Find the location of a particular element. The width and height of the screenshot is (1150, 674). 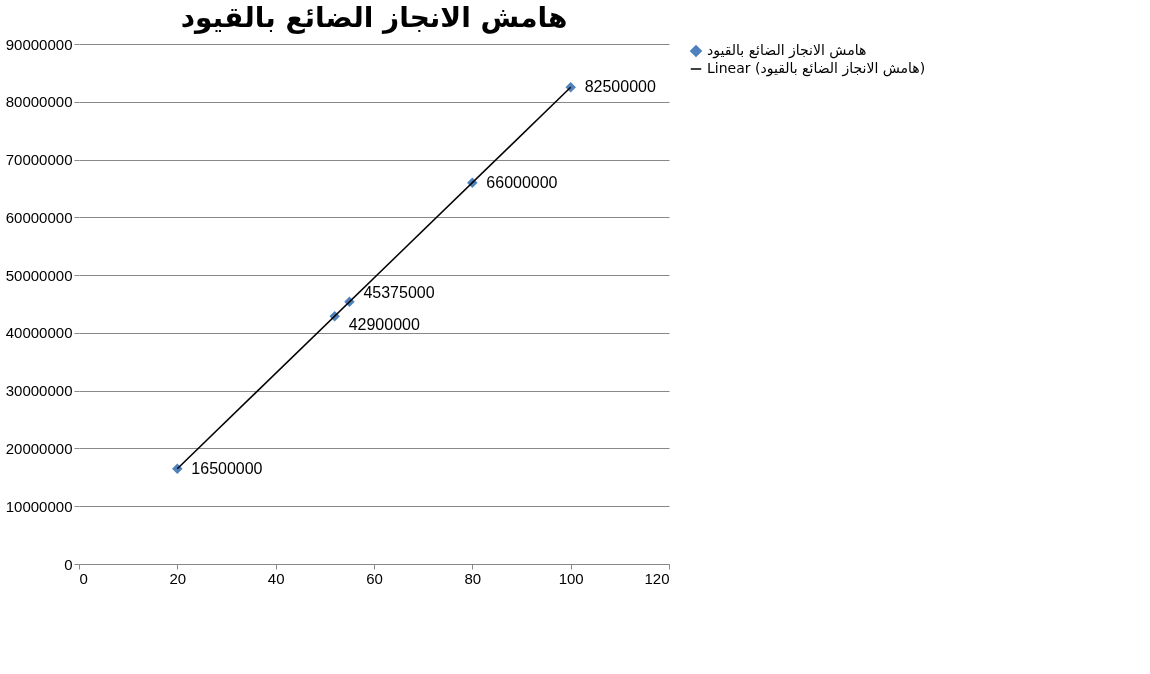

y-tick-label: 10000000 is located at coordinates (39, 506).